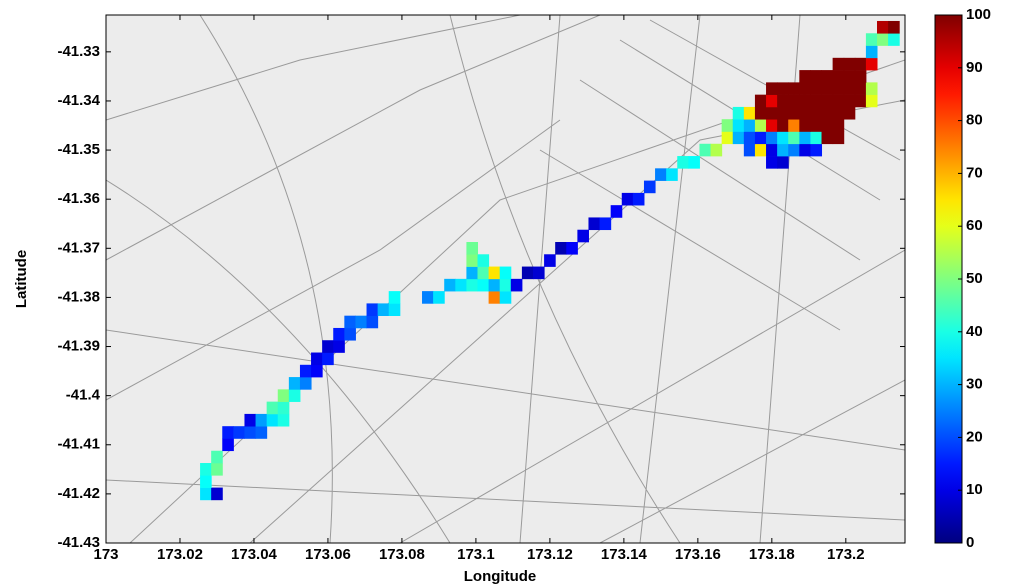  I want to click on y-tick-label: -41.35, so click(78, 149).